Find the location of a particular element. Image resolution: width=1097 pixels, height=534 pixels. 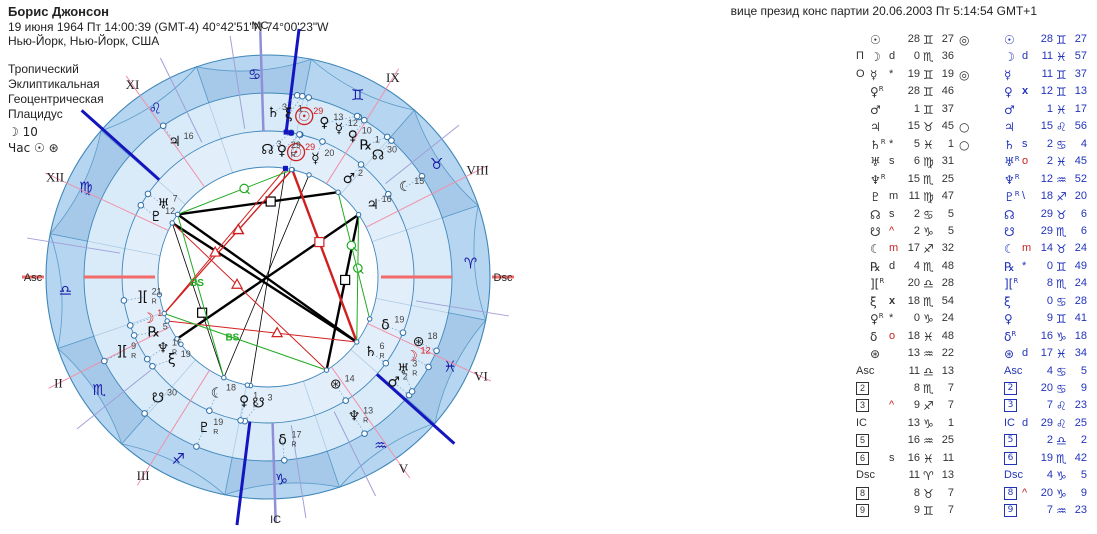

svg-text: 20 is located at coordinates (329, 153).